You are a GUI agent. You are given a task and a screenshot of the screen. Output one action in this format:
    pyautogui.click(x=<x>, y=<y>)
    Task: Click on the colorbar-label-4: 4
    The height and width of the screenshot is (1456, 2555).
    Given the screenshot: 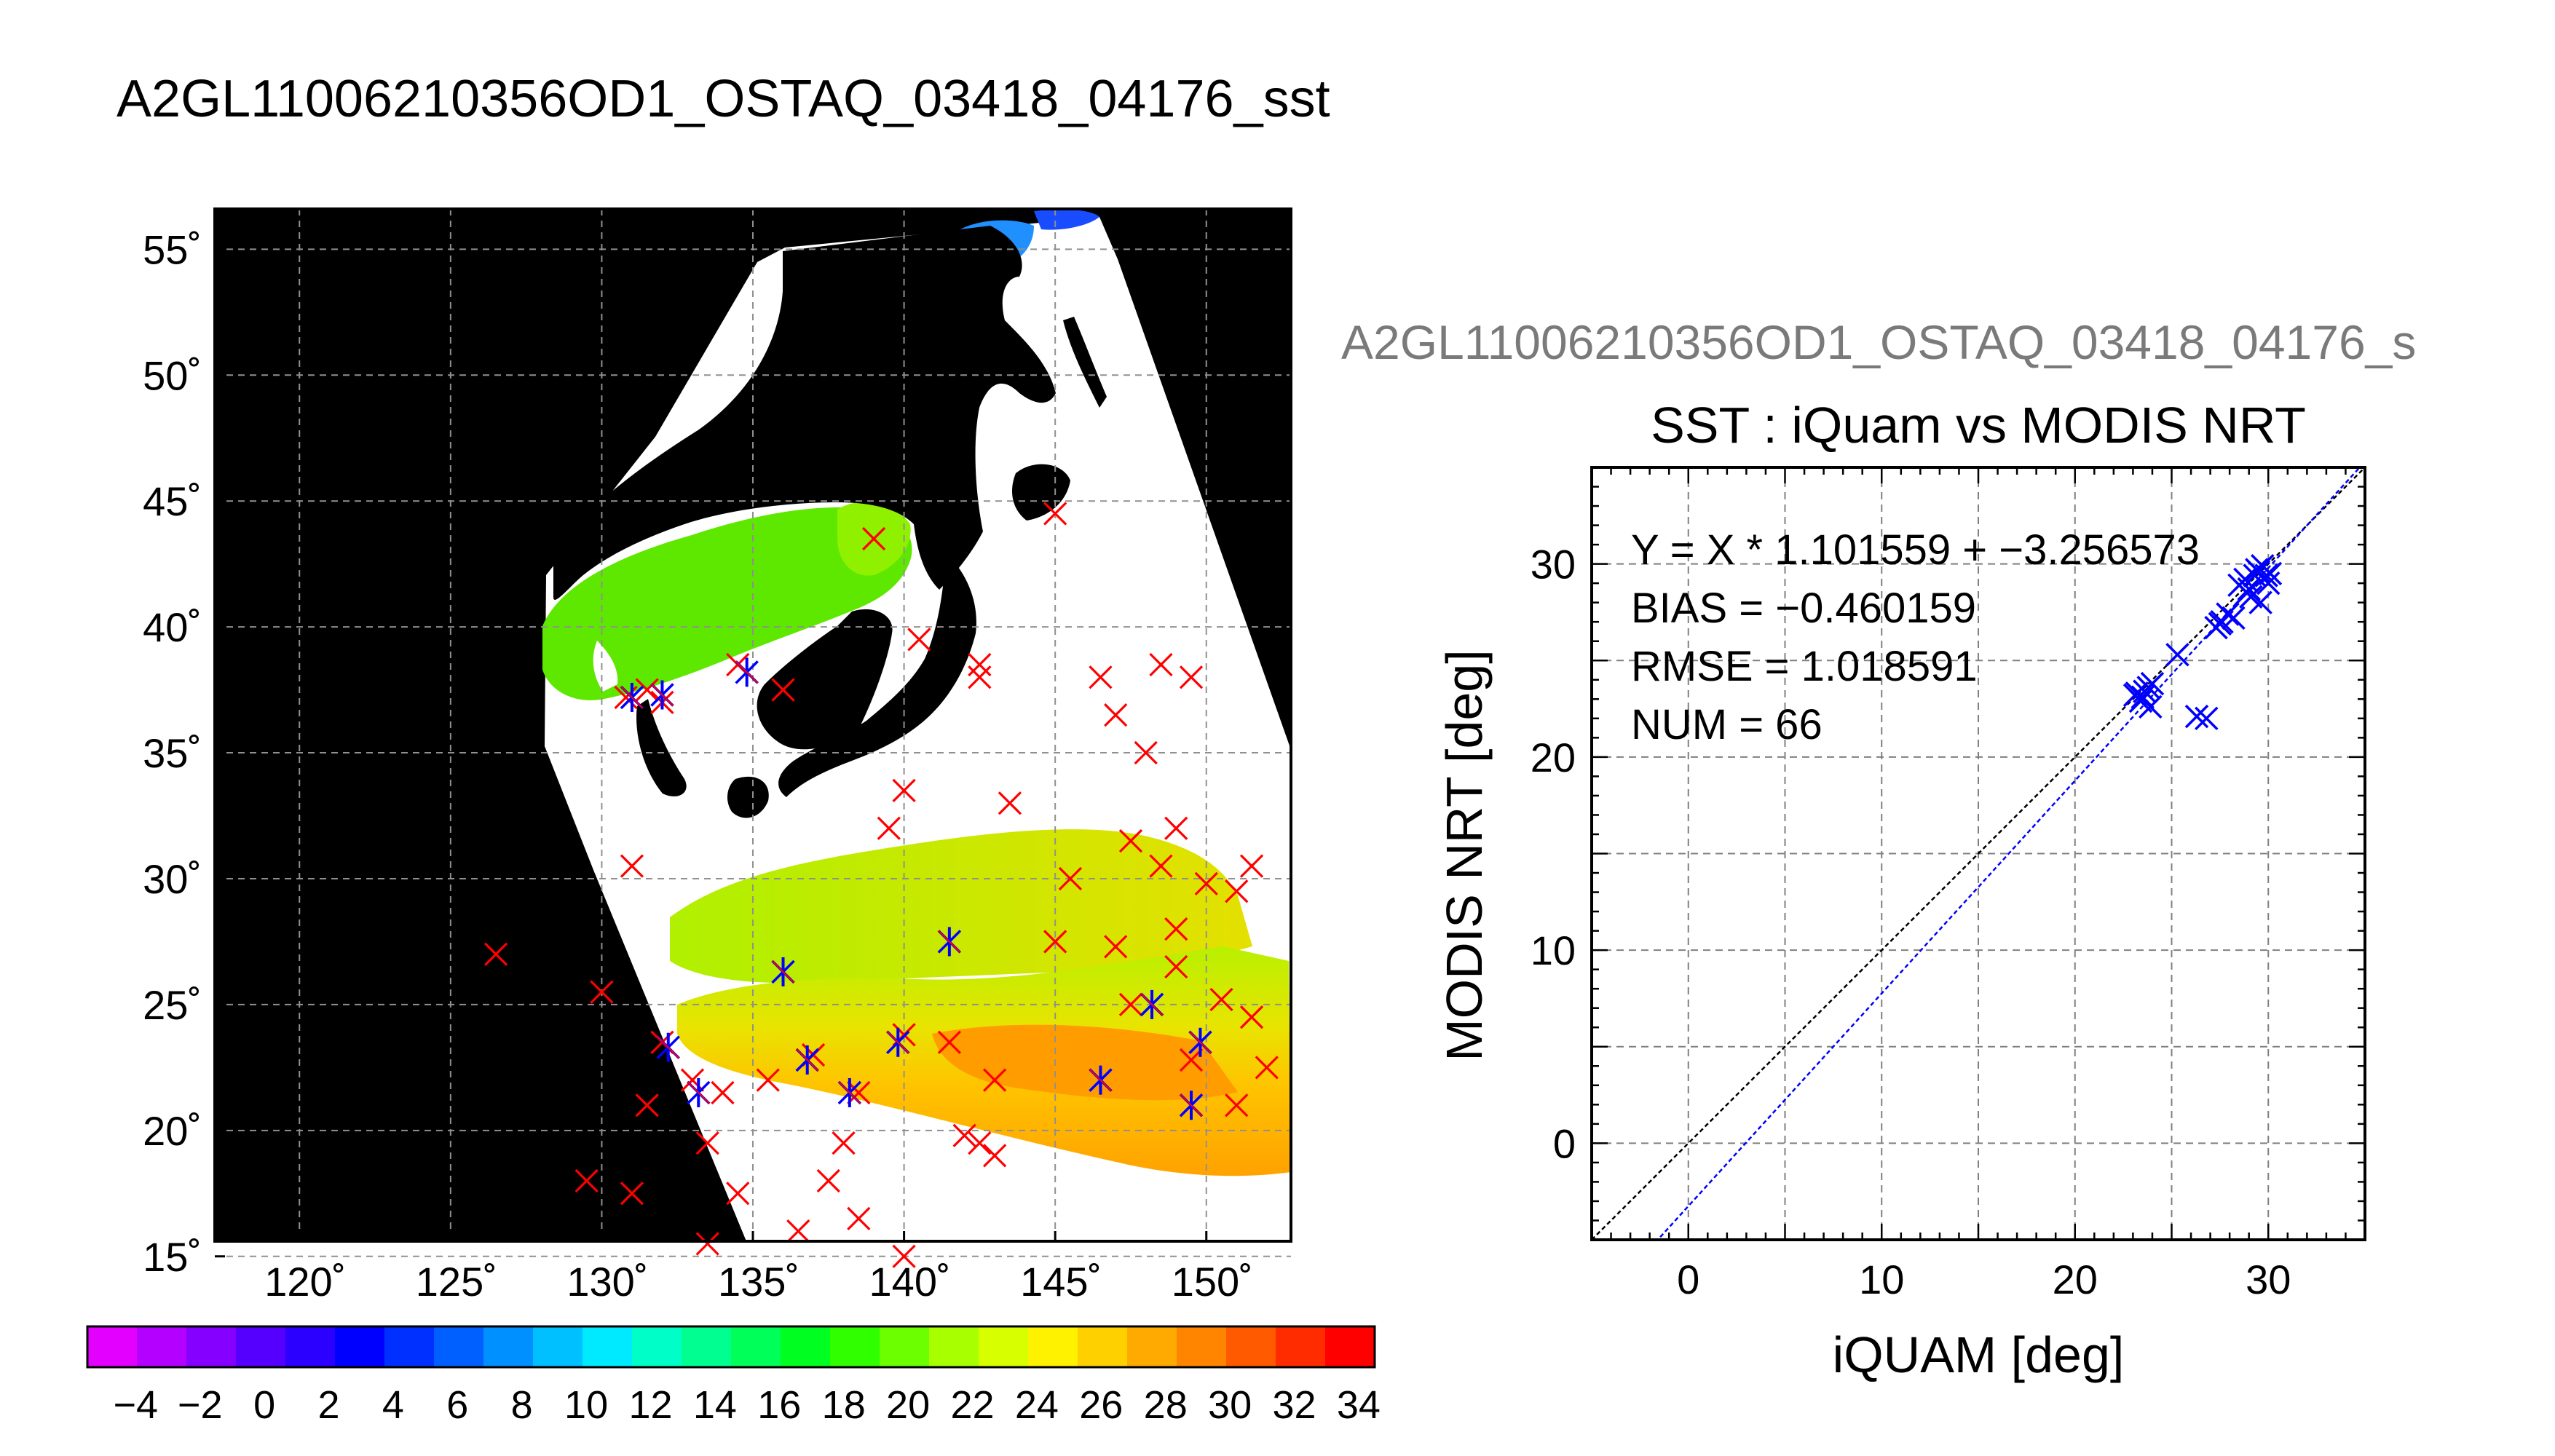 What is the action you would take?
    pyautogui.click(x=393, y=1405)
    